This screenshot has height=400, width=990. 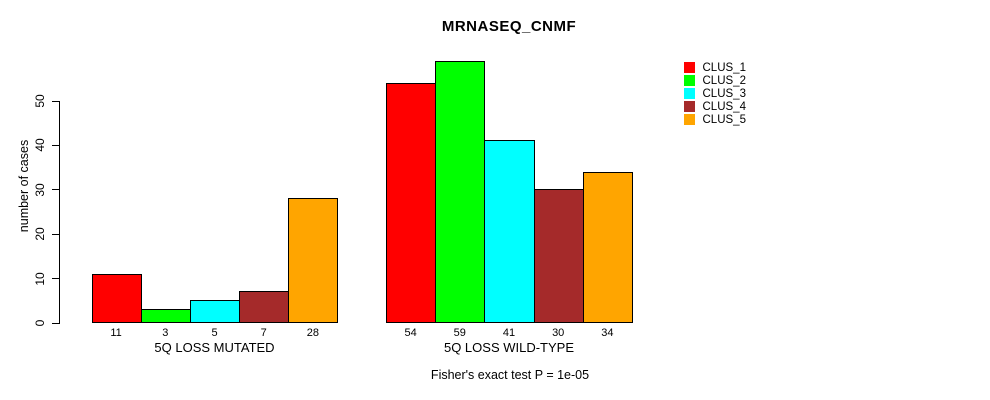 What do you see at coordinates (24, 186) in the screenshot?
I see `y-axis-label: number of cases` at bounding box center [24, 186].